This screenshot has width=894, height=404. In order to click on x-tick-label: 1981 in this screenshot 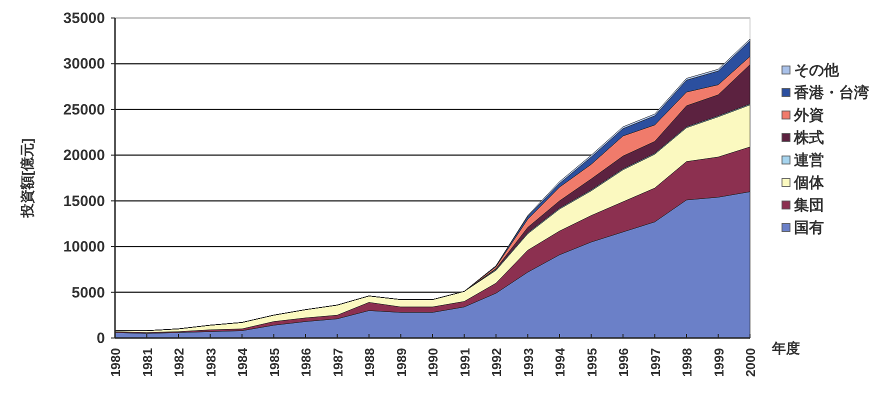, I will do `click(147, 362)`.